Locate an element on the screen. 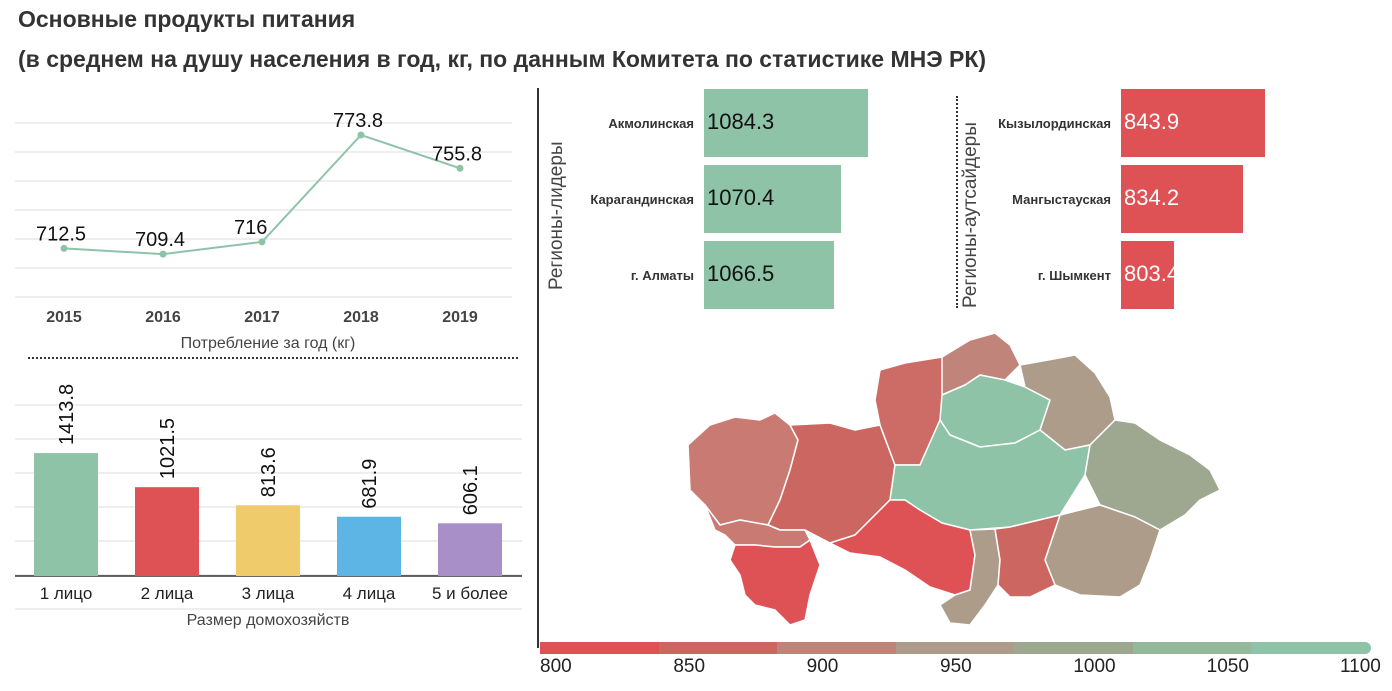 This screenshot has height=691, width=1392. legend-tick: 950 is located at coordinates (956, 666).